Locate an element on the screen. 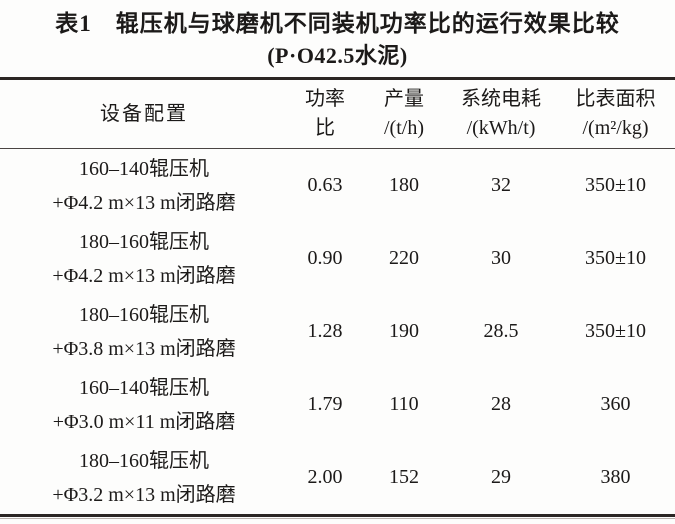  output-value: 220 is located at coordinates (404, 258).